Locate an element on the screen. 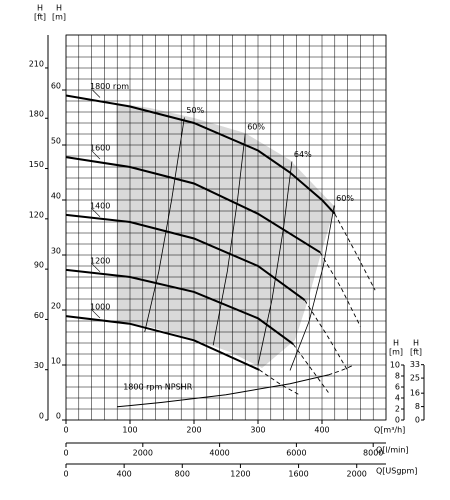  axis-tick-label: 16 is located at coordinates (415, 393).